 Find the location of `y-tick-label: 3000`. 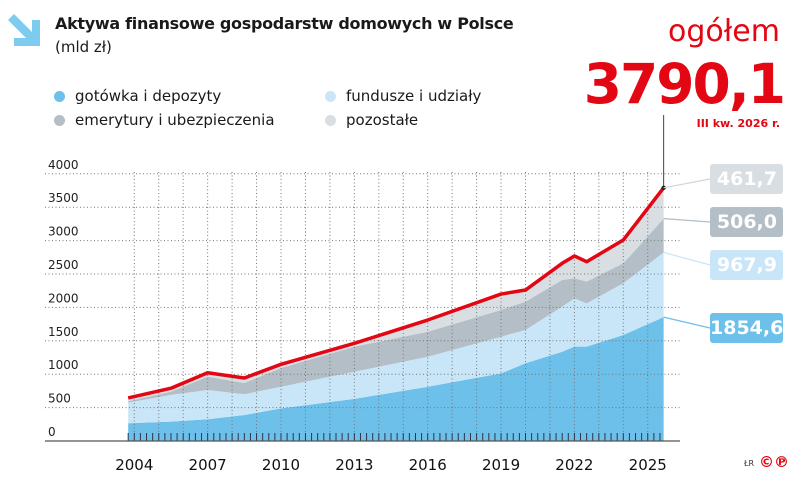

y-tick-label: 3000 is located at coordinates (63, 232).